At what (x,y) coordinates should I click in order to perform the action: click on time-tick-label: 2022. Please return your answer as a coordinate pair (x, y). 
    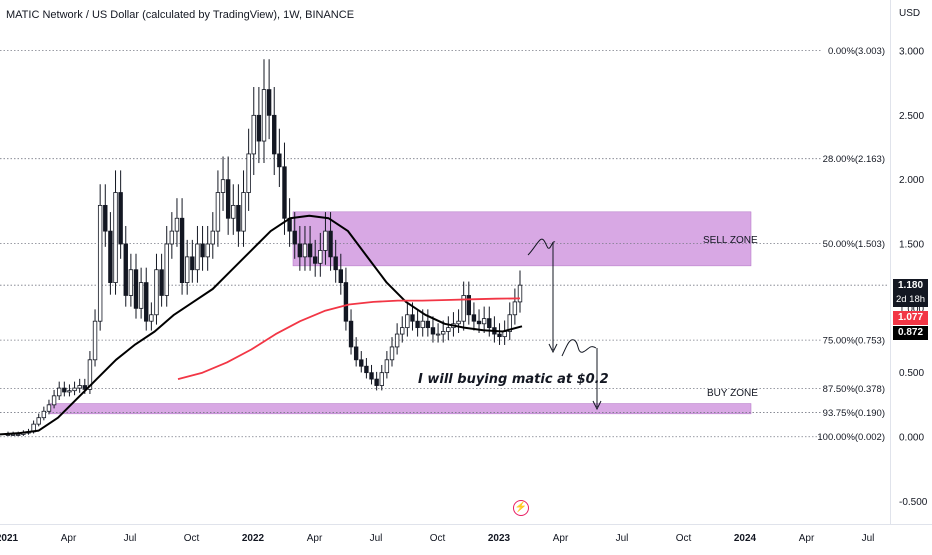
    Looking at the image, I should click on (253, 538).